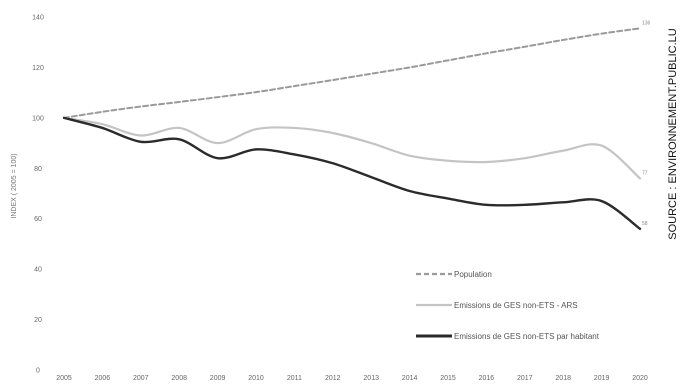 This screenshot has height=388, width=682. Describe the element at coordinates (640, 378) in the screenshot. I see `x-tick-label: 2020` at that location.